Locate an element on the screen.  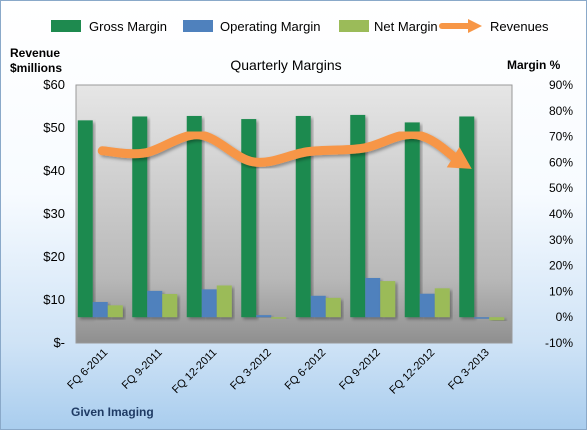
chart-title: Quarterly Margins is located at coordinates (285, 65).